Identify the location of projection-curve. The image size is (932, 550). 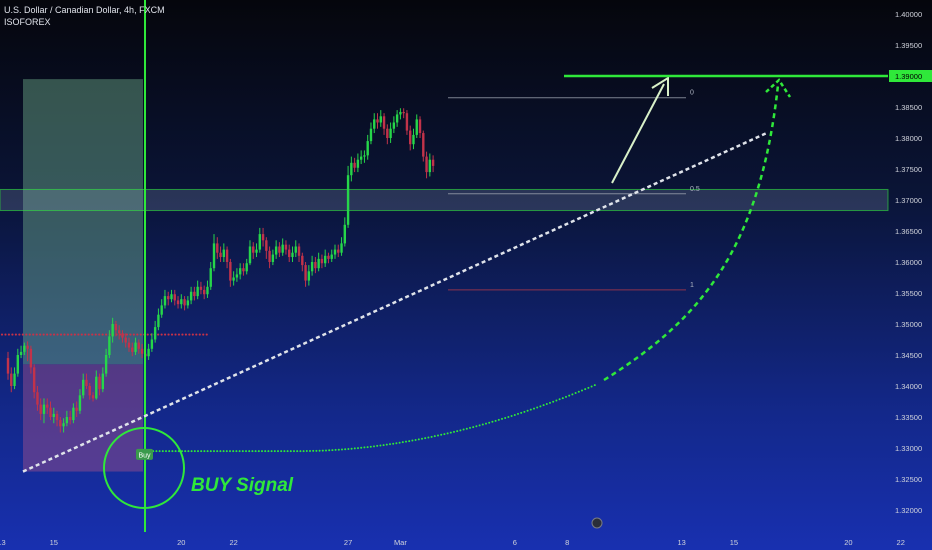
(691, 233).